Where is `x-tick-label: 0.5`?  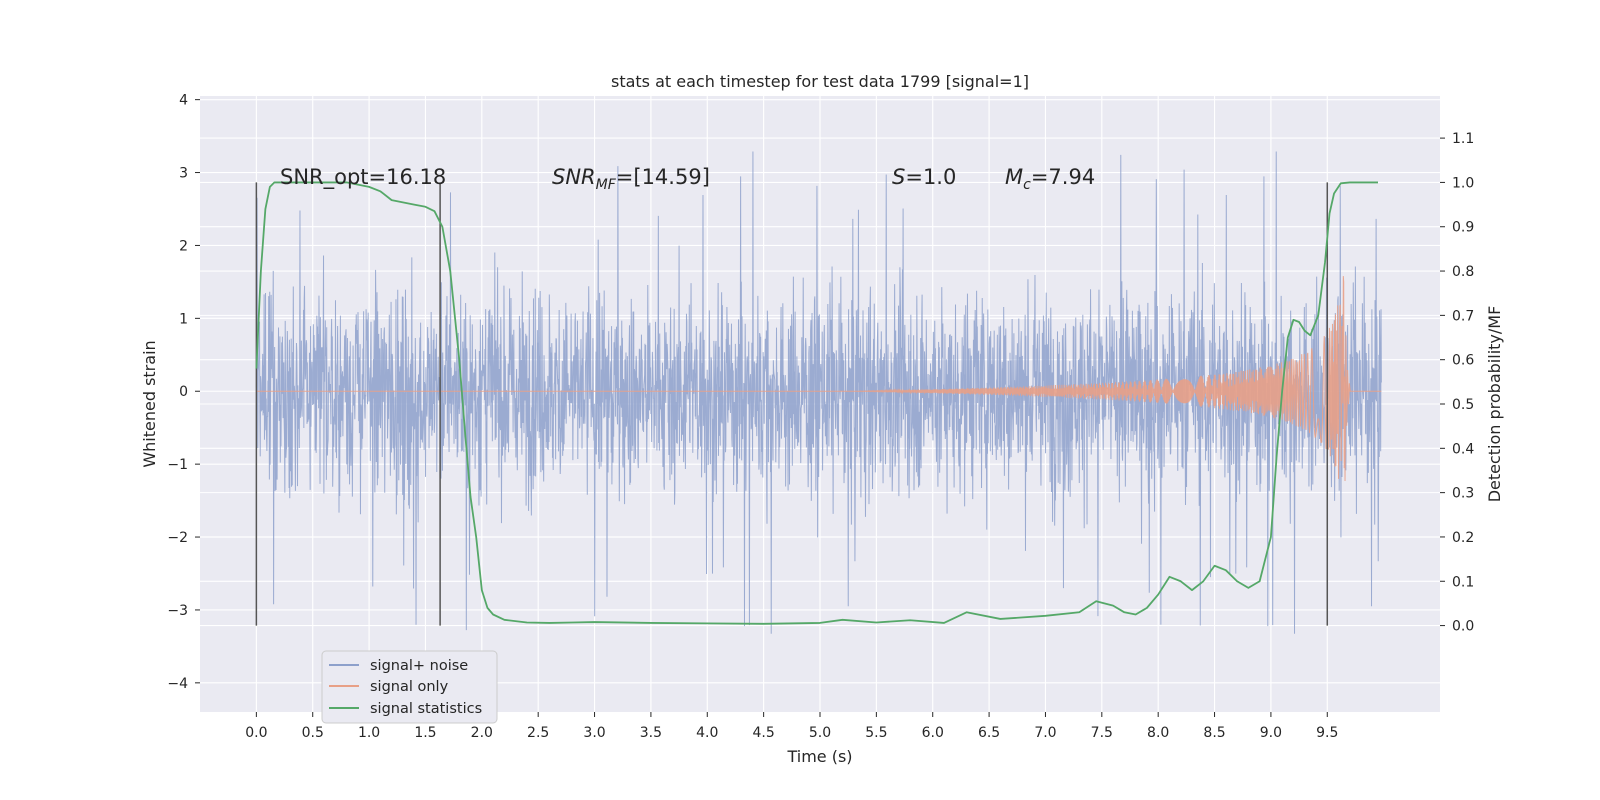 x-tick-label: 0.5 is located at coordinates (313, 733).